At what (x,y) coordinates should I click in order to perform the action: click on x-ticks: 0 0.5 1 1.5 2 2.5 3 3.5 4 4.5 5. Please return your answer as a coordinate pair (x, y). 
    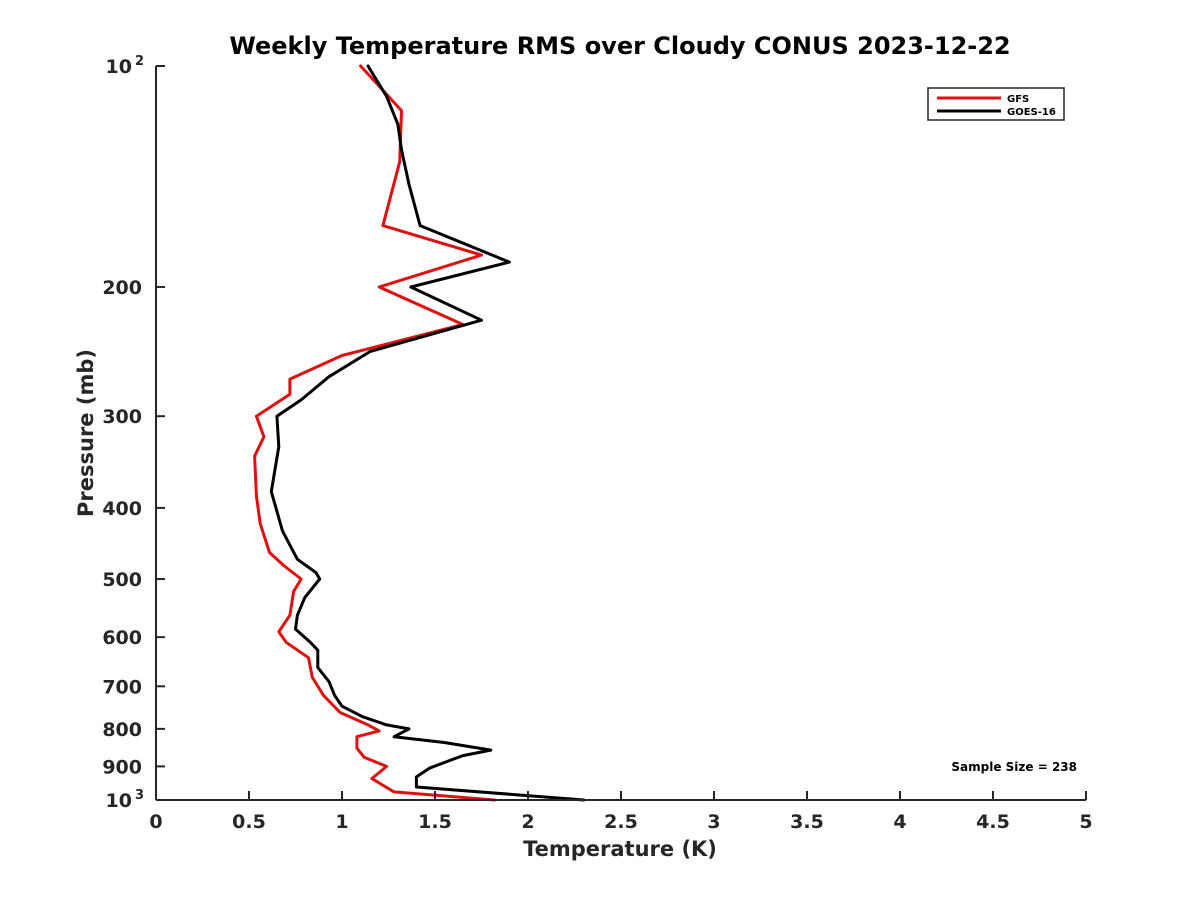
    Looking at the image, I should click on (621, 812).